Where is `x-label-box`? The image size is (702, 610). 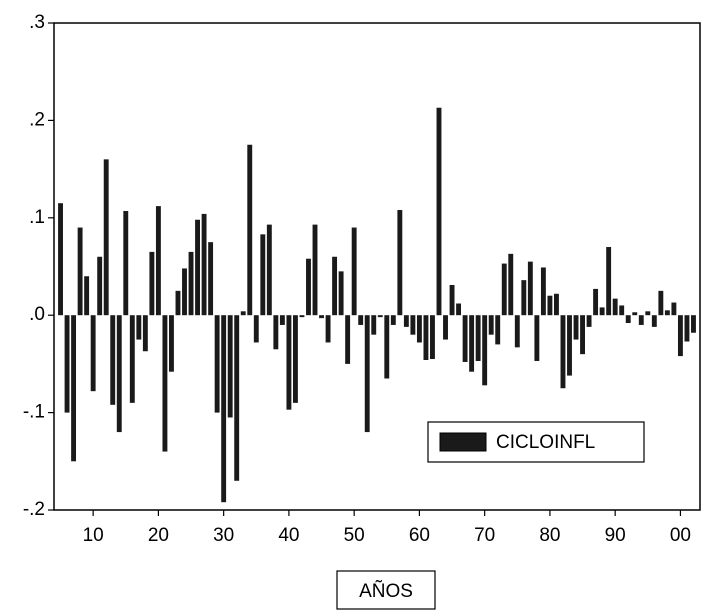 x-label-box is located at coordinates (386, 590).